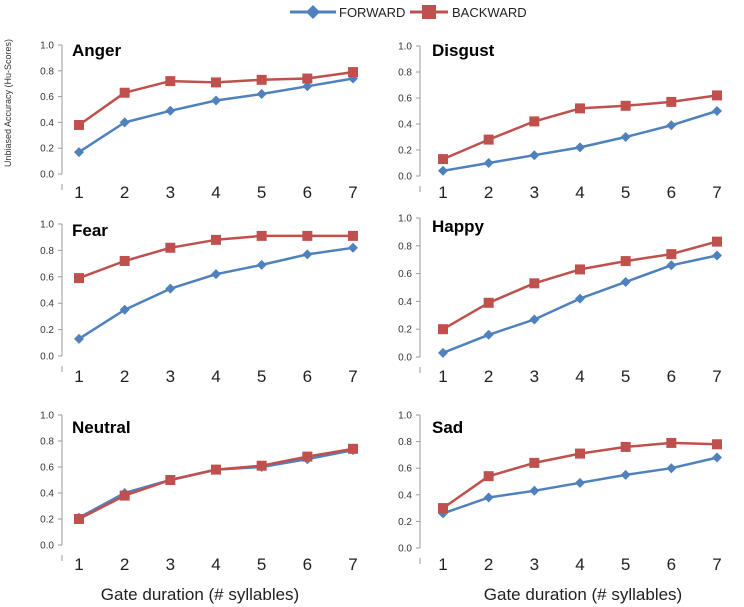  I want to click on y-tick-label-sad: 0.0, so click(405, 549).